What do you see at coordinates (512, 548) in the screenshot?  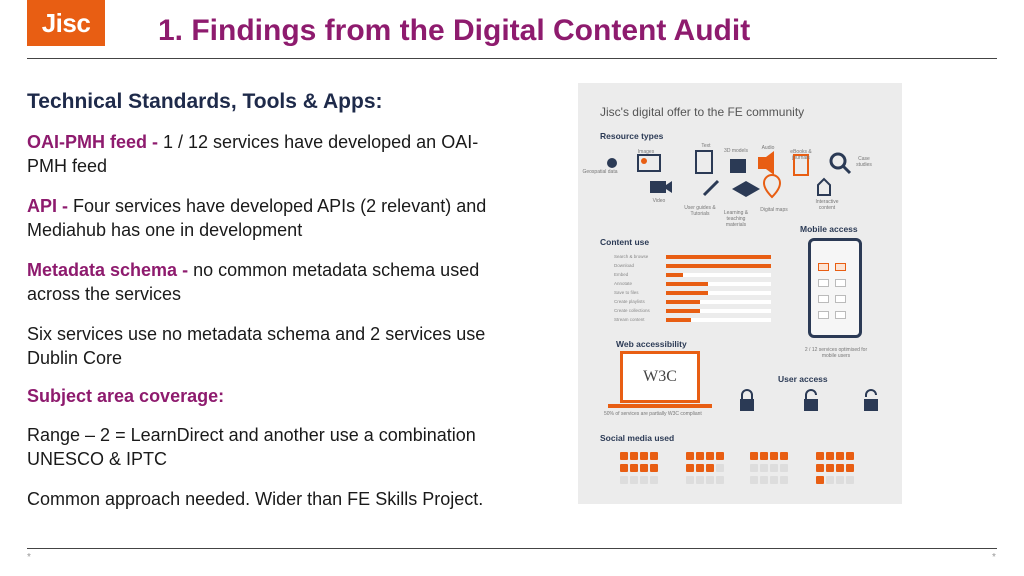 I see `footer-divider` at bounding box center [512, 548].